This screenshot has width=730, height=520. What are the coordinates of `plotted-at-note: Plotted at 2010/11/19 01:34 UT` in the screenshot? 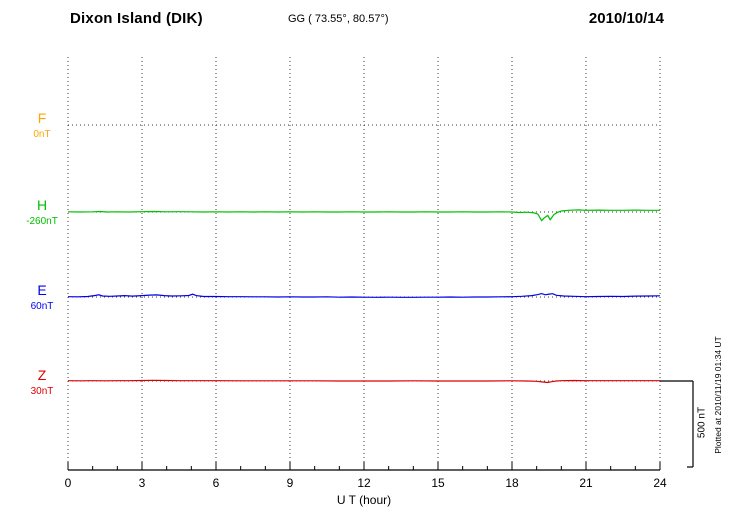 It's located at (718, 395).